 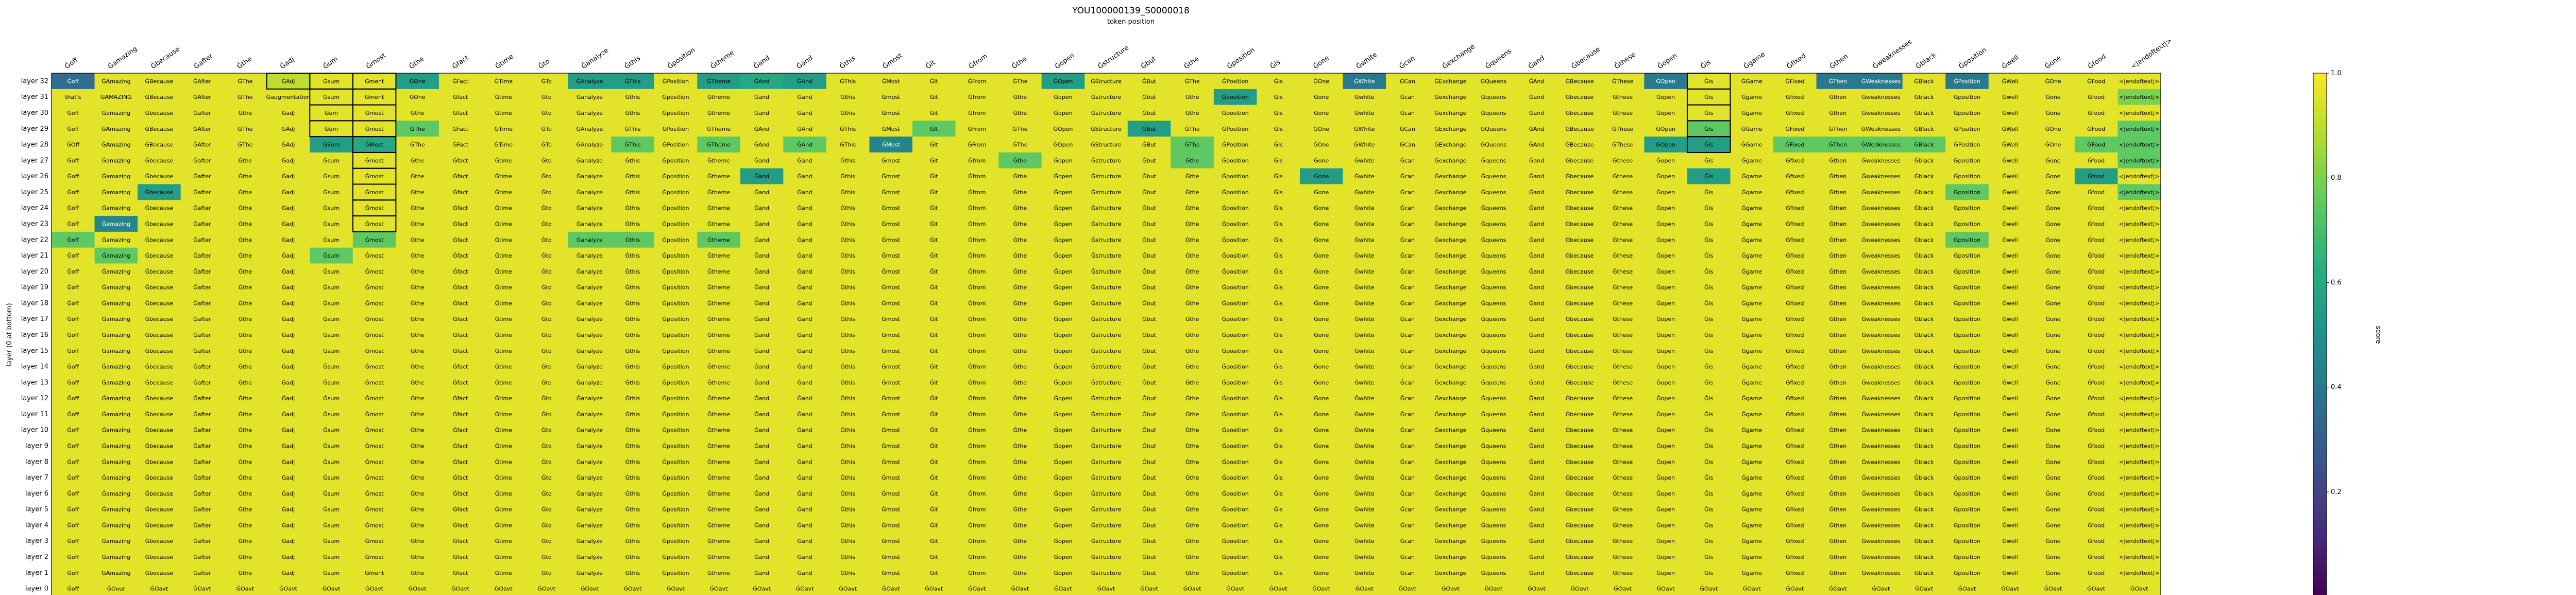 What do you see at coordinates (934, 557) in the screenshot?
I see `cell-label: Ġit` at bounding box center [934, 557].